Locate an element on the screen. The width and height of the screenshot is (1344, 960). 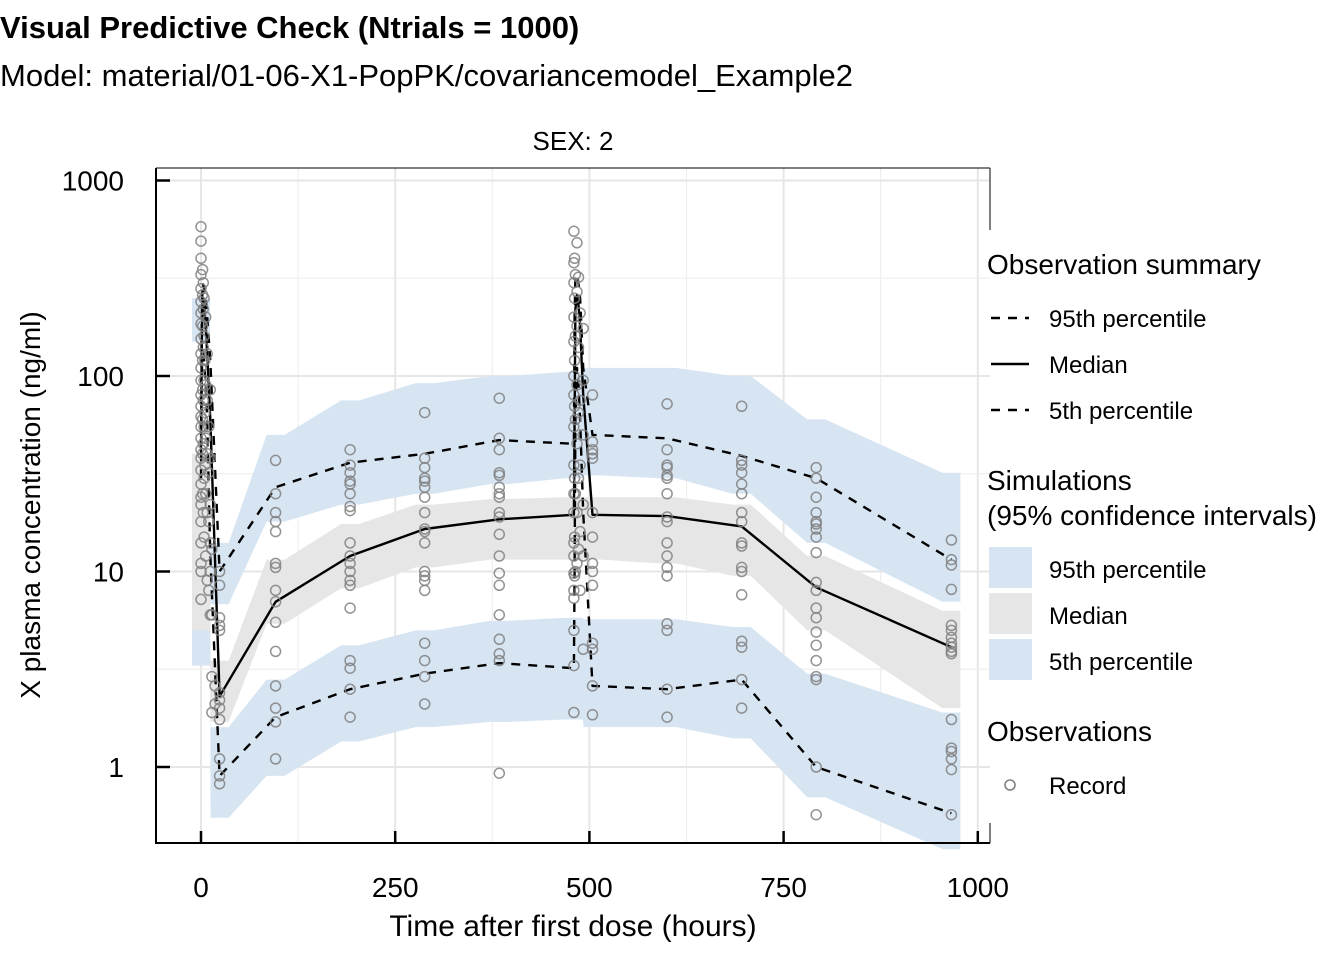
y-tick-label: 10 is located at coordinates (108, 572).